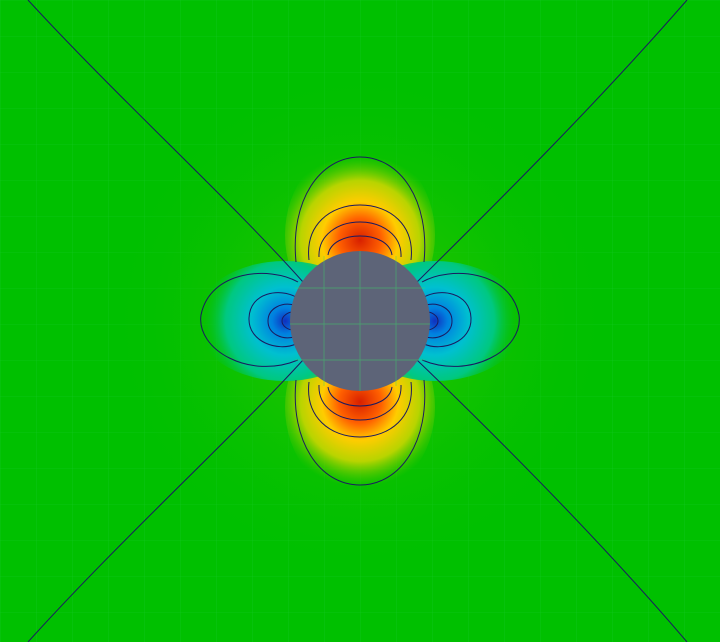 The image size is (720, 642). Describe the element at coordinates (360, 209) in the screenshot. I see `contours-top` at that location.